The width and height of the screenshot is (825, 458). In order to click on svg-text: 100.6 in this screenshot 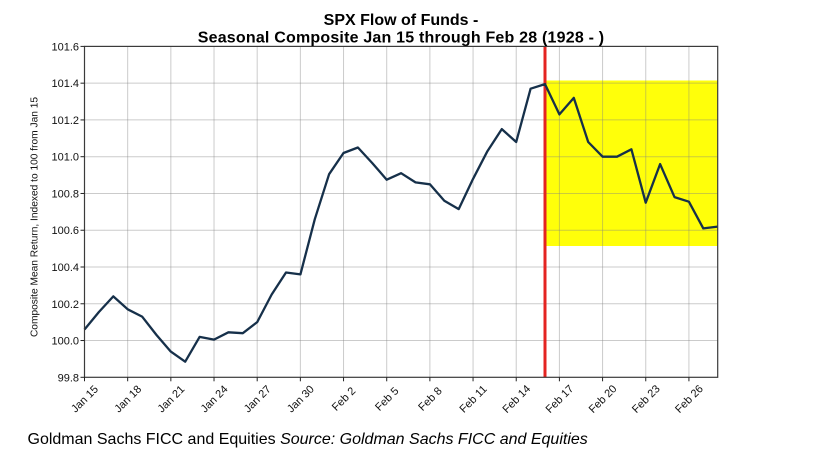, I will do `click(65, 231)`.